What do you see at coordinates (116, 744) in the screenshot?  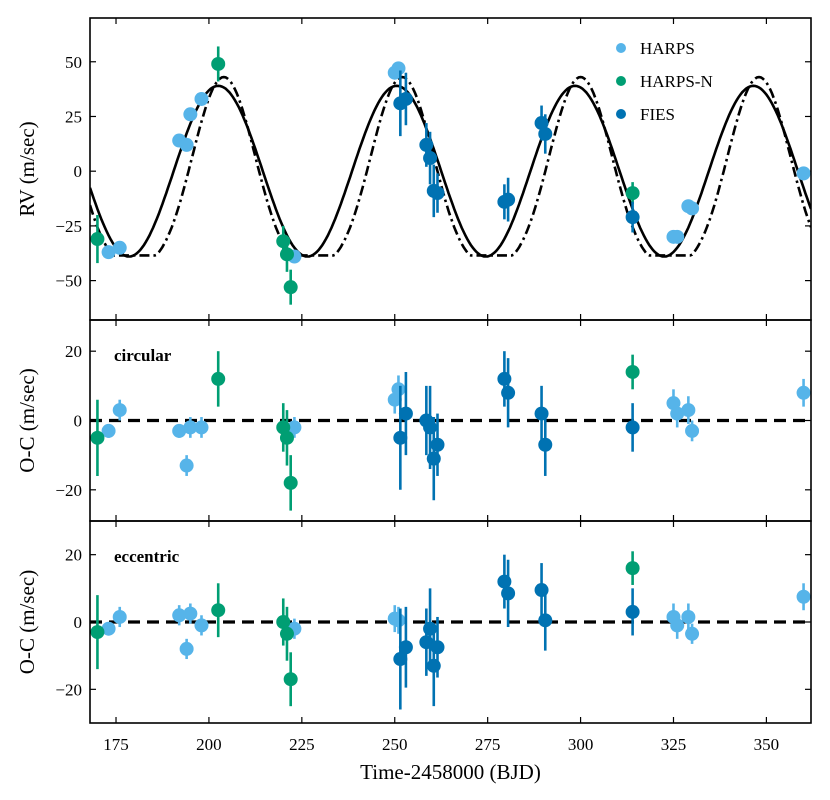 I see `x-tick-label: 175` at bounding box center [116, 744].